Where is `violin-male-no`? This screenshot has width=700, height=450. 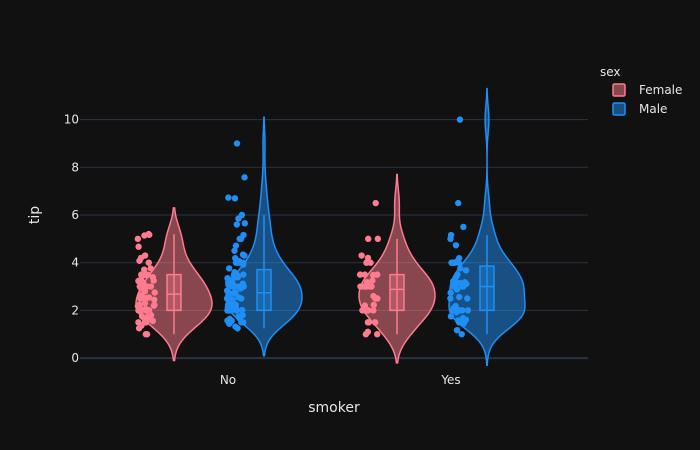 violin-male-no is located at coordinates (263, 236).